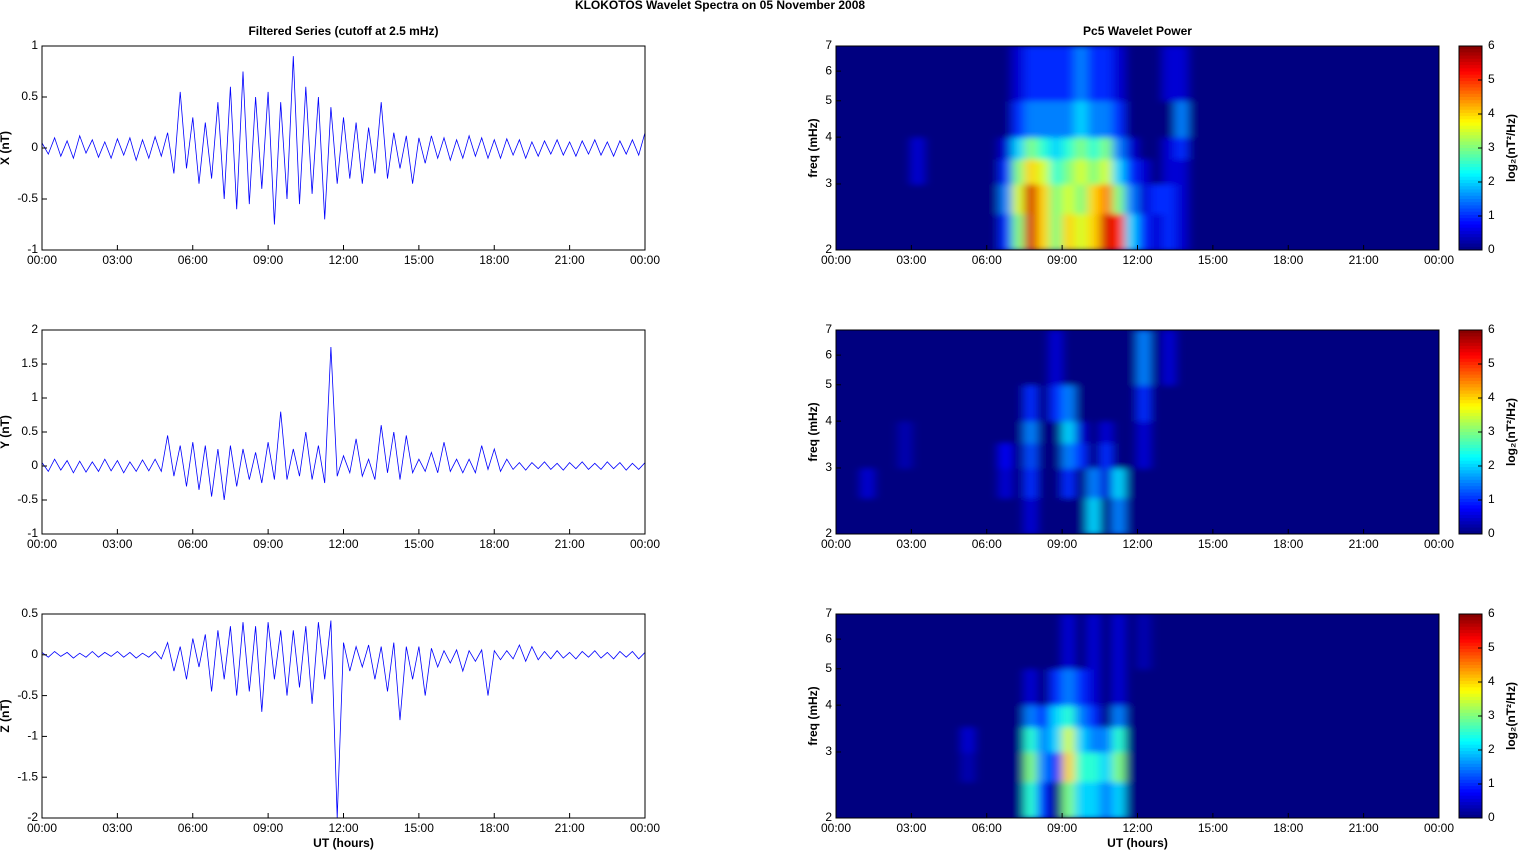  What do you see at coordinates (1137, 828) in the screenshot?
I see `x-tick-label: 12:00` at bounding box center [1137, 828].